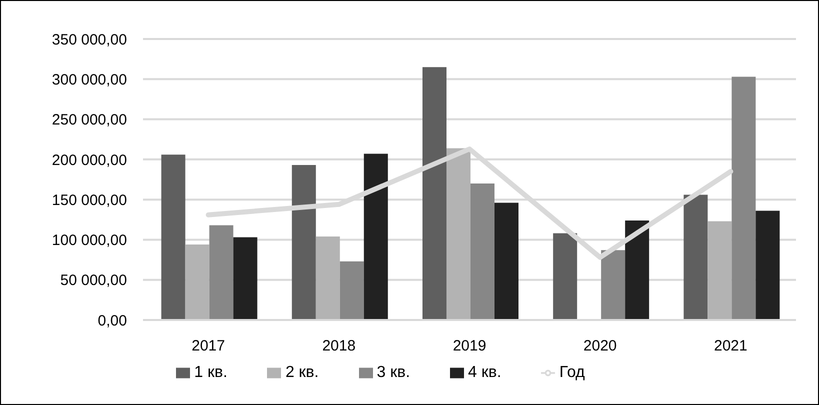 The height and width of the screenshot is (405, 819). I want to click on legend-label: 4 кв., so click(485, 372).